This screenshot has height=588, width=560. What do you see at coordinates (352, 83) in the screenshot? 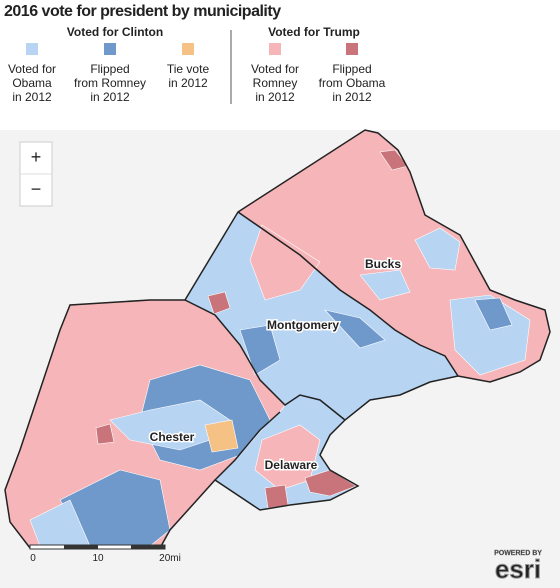
I see `legend-label: from Obama` at bounding box center [352, 83].